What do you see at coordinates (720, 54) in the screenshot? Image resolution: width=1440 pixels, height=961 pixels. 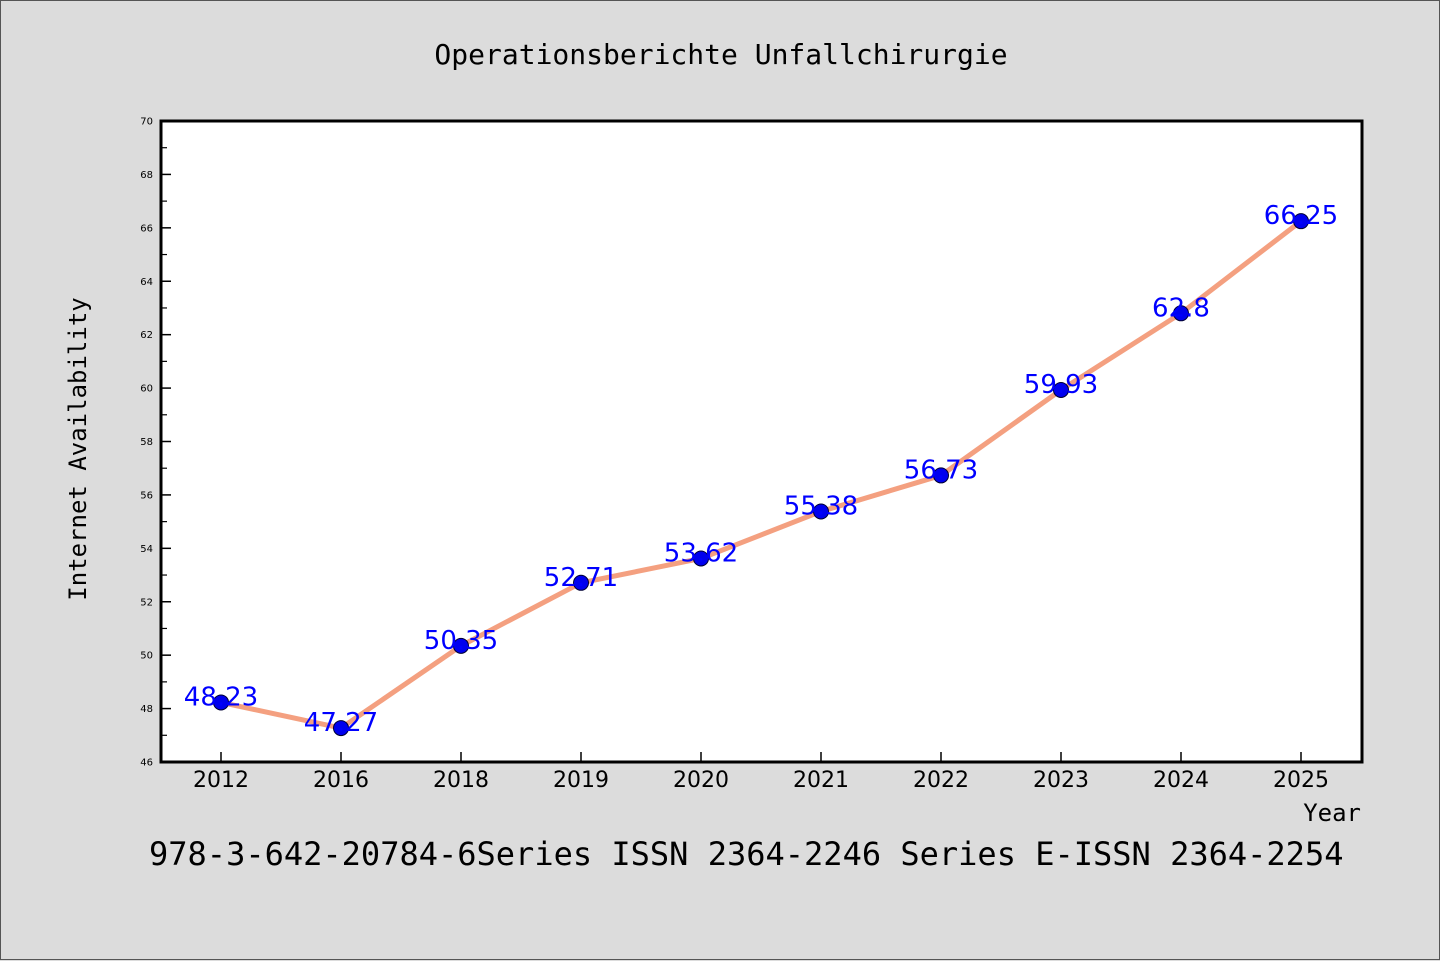 I see `chart-title: Operationsberichte Unfallchirurgie` at bounding box center [720, 54].